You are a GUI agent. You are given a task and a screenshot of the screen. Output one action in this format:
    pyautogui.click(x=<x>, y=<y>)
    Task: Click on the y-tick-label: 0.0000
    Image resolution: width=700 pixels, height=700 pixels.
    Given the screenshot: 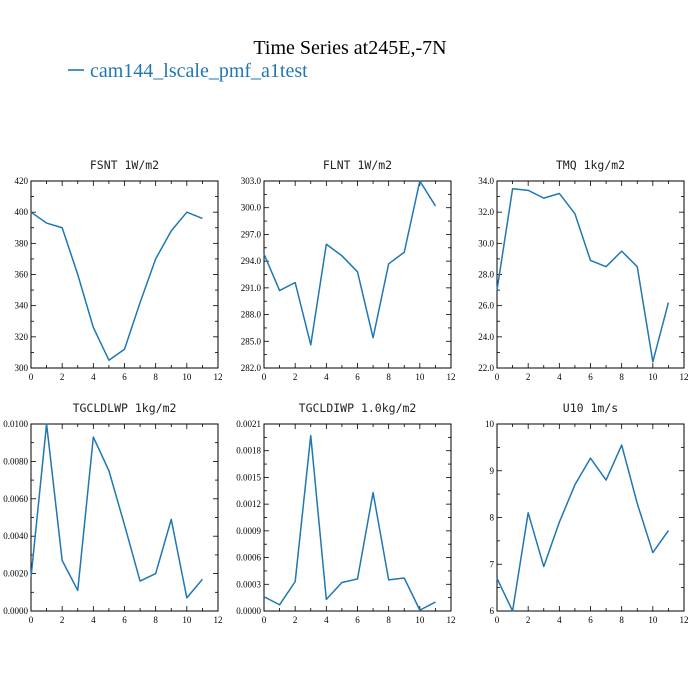 What is the action you would take?
    pyautogui.click(x=15, y=611)
    